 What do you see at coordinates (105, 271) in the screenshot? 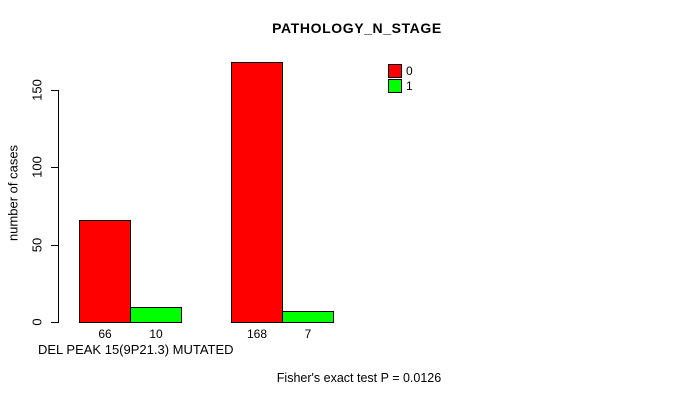
I see `bar-0-group1` at bounding box center [105, 271].